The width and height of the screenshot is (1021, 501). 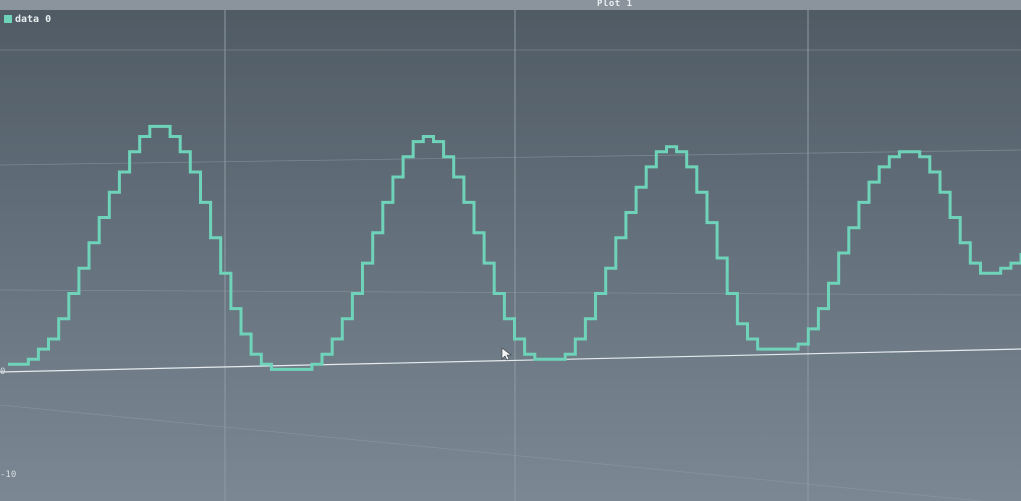 I want to click on legend: data 0, so click(x=27, y=19).